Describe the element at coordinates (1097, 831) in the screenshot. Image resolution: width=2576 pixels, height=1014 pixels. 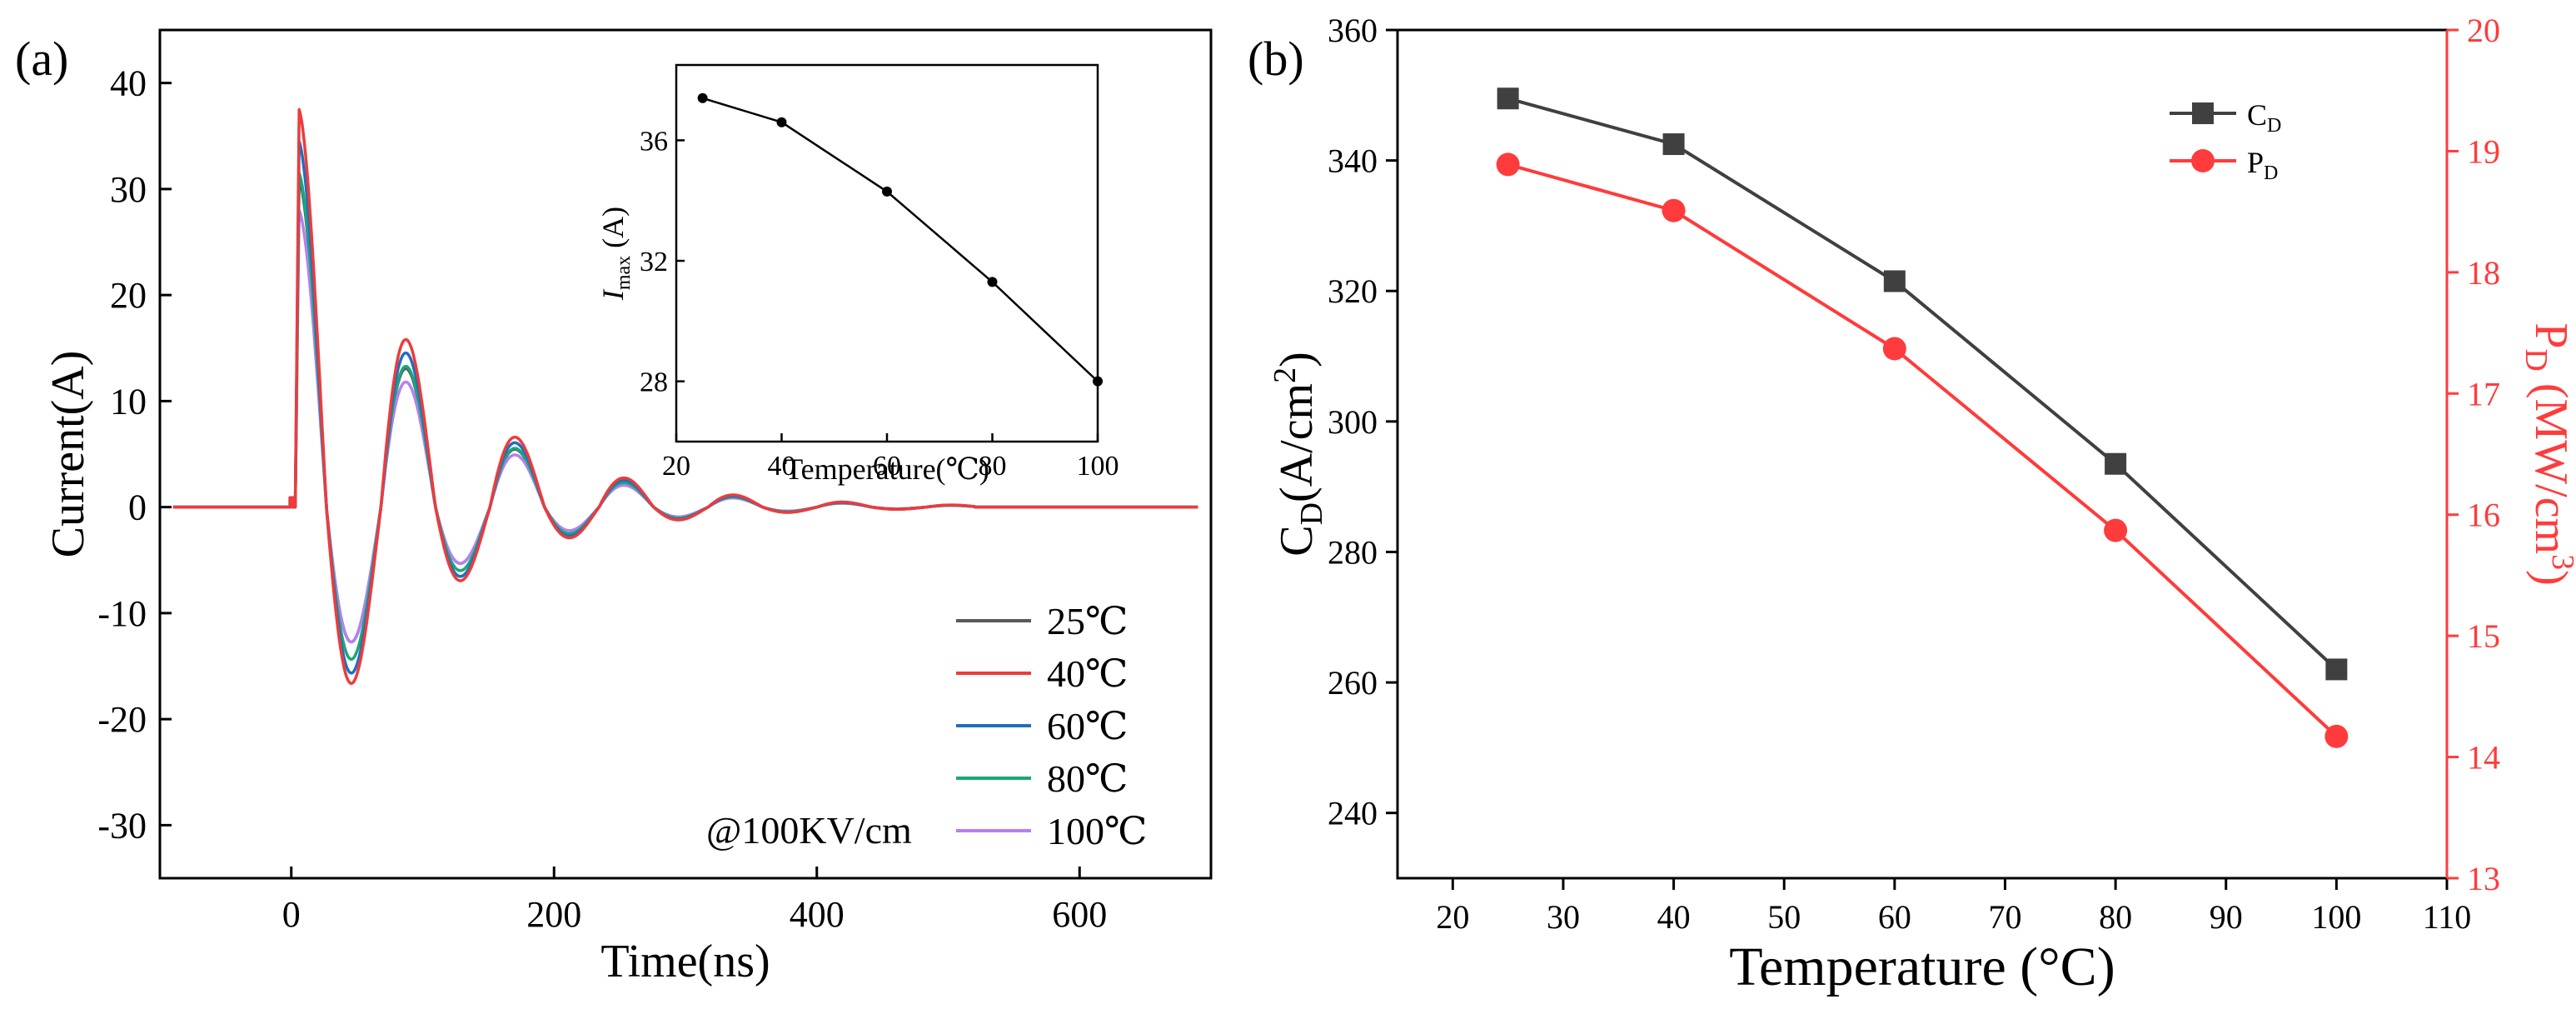
I see `legend-label-100℃: 100℃` at that location.